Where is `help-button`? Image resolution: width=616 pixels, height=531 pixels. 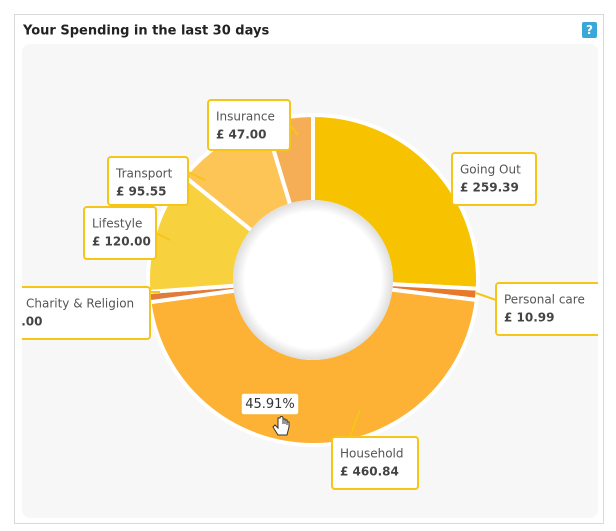
help-button is located at coordinates (589, 30).